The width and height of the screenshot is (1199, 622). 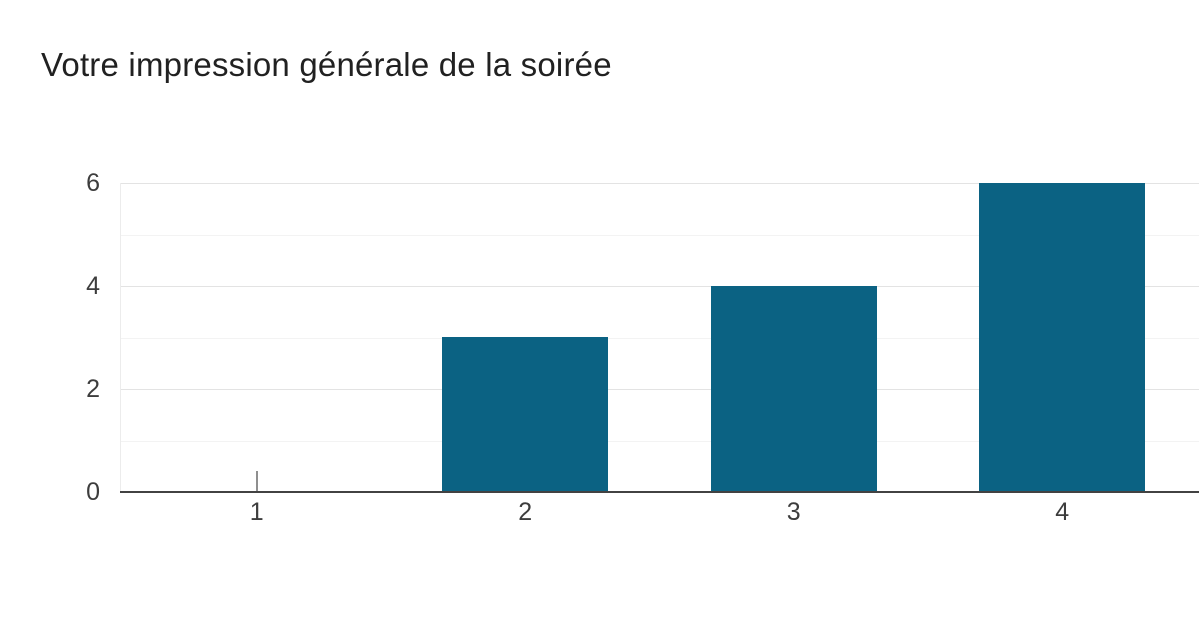 What do you see at coordinates (793, 512) in the screenshot?
I see `x-axis-category-label-3: 3` at bounding box center [793, 512].